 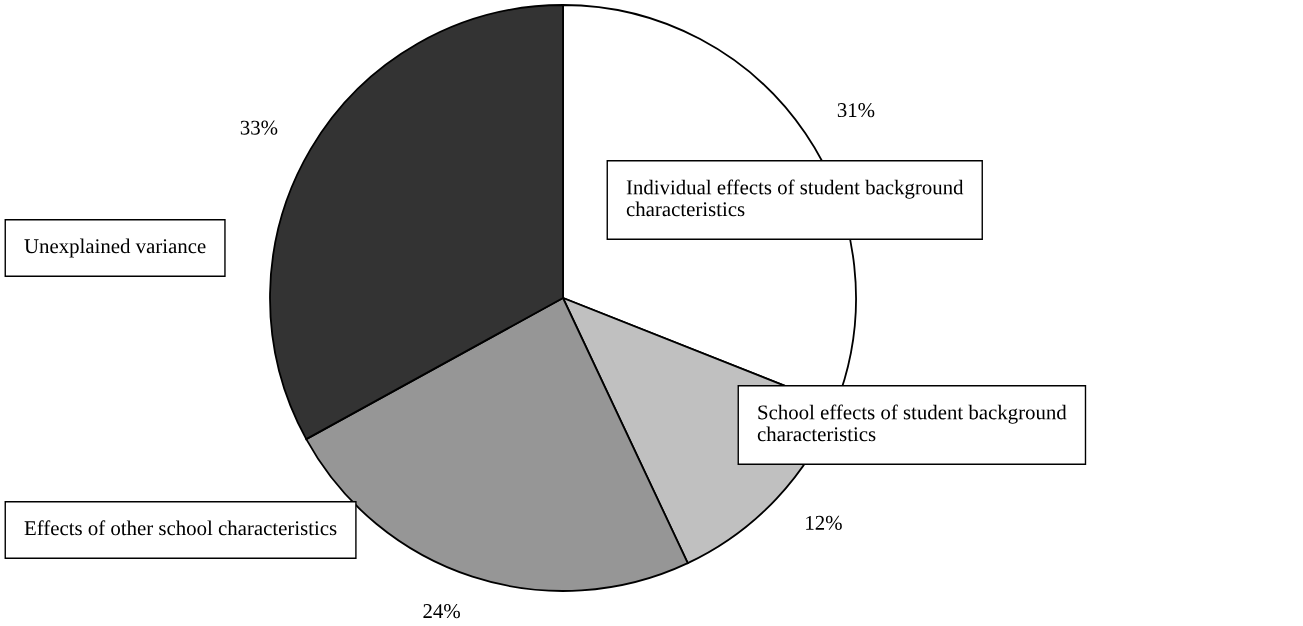 I want to click on data-label: 24%, so click(x=441, y=611).